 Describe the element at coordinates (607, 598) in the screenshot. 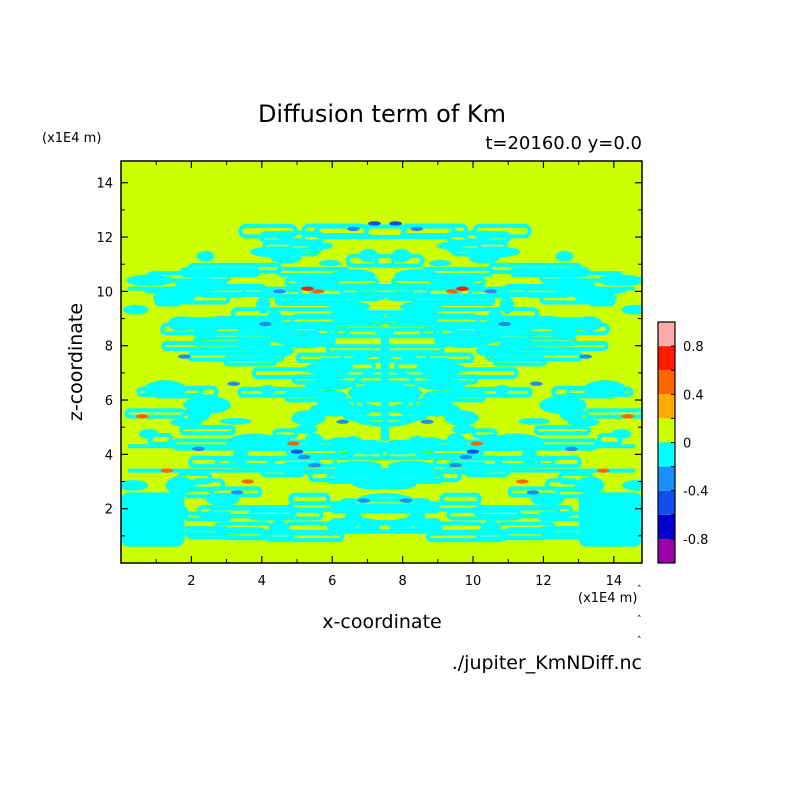

I see `x-unit-label: (x1E4 m)` at that location.